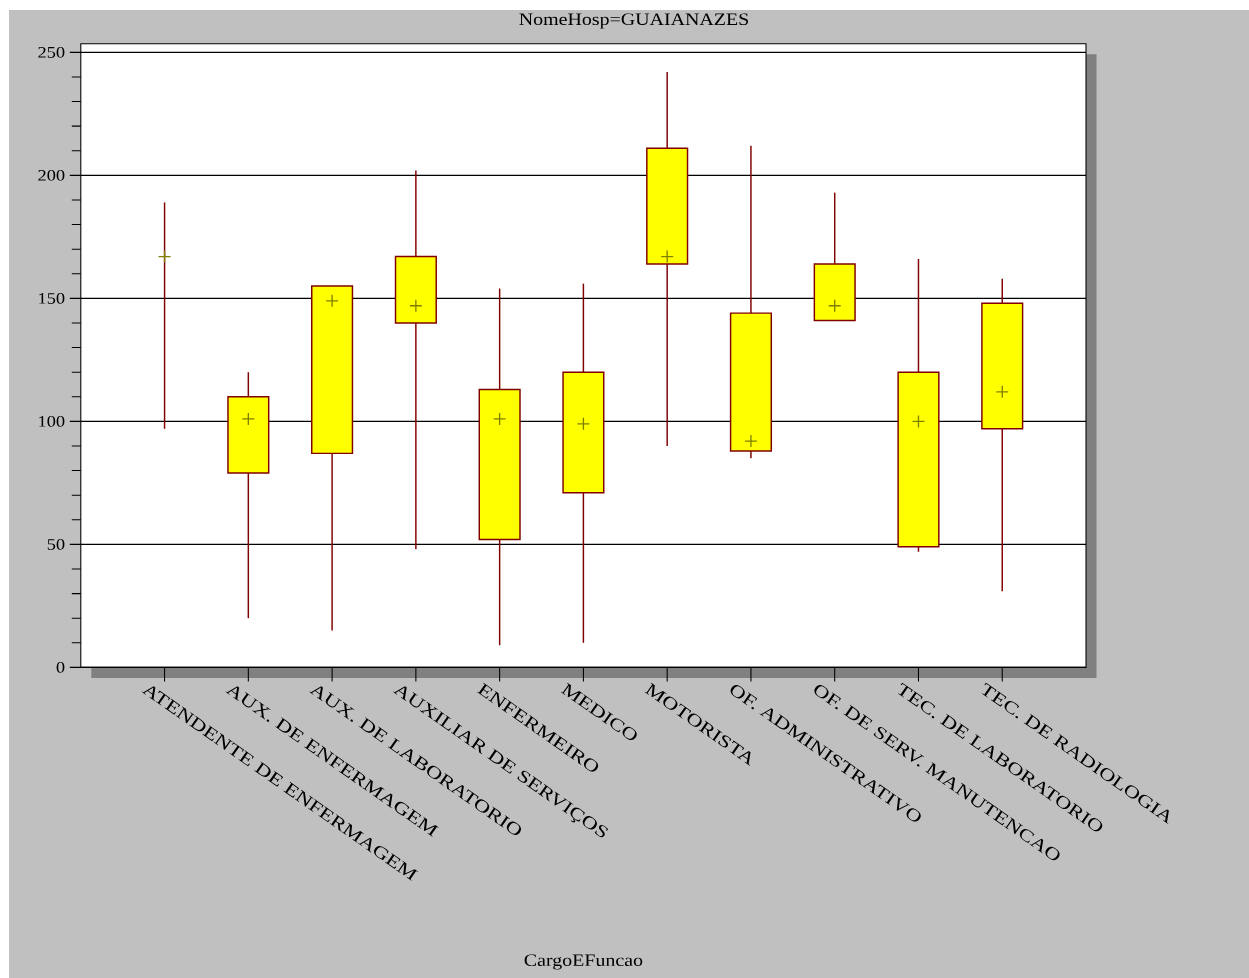 This screenshot has height=978, width=1249. I want to click on y-tick-label: 100, so click(52, 421).